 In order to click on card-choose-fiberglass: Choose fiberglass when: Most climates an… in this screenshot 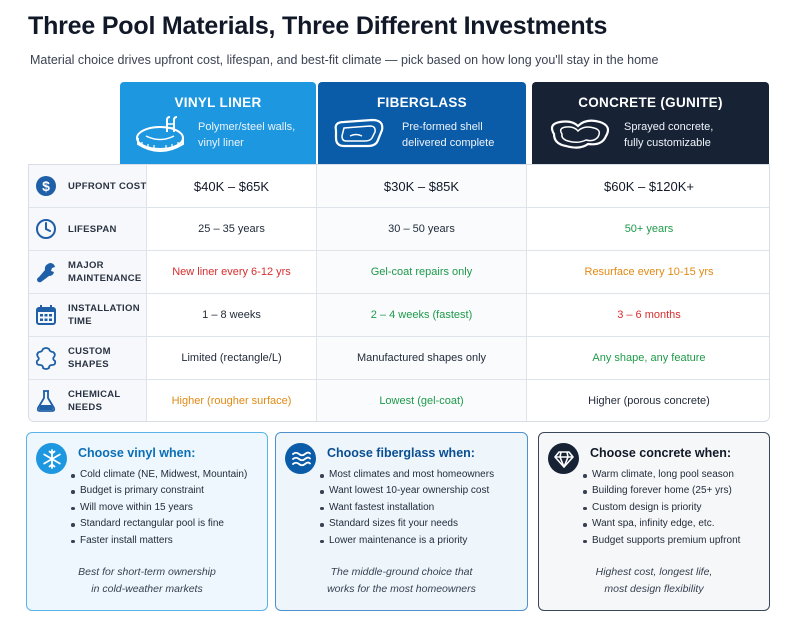, I will do `click(401, 521)`.